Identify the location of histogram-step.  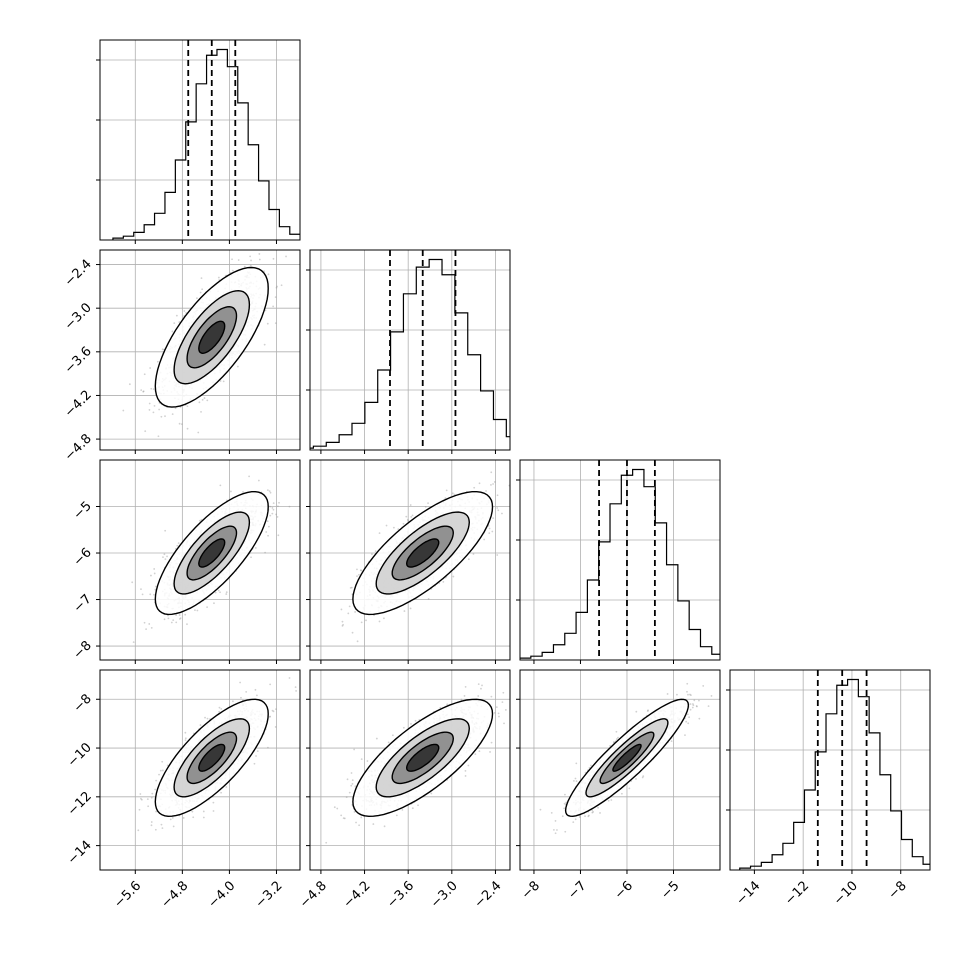
(410, 353).